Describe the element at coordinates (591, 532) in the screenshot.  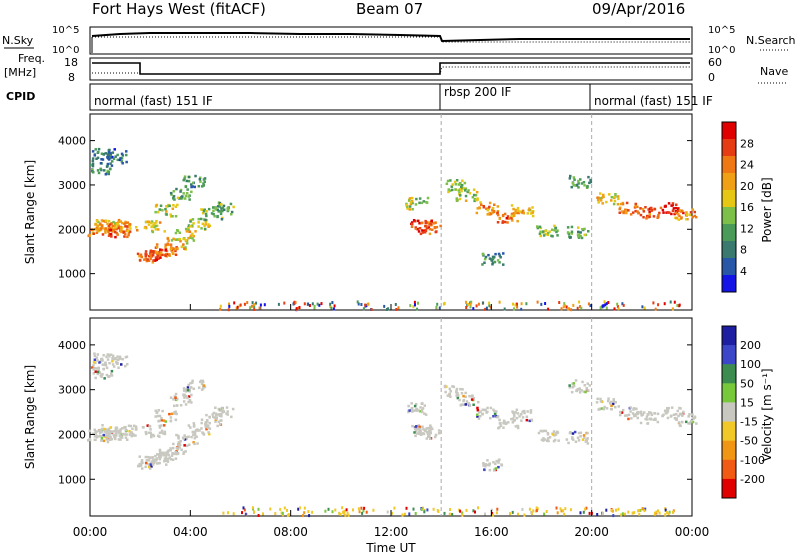
I see `xtick-label: 20:00` at that location.